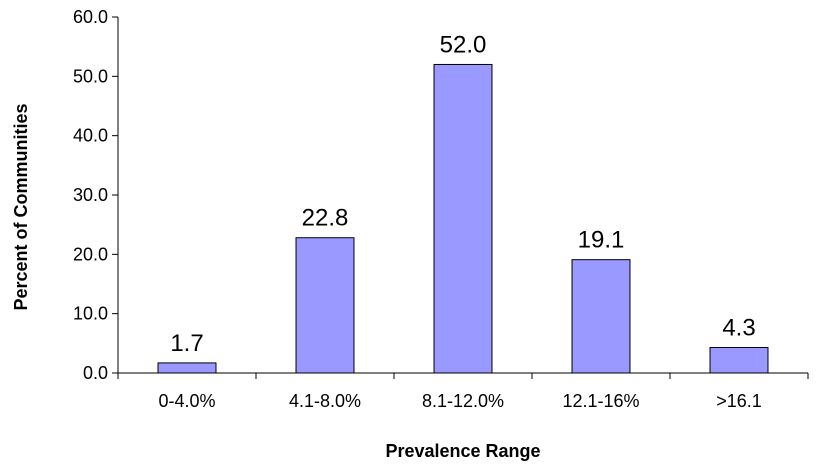 This screenshot has width=832, height=476. I want to click on data-label: 4.3, so click(738, 327).